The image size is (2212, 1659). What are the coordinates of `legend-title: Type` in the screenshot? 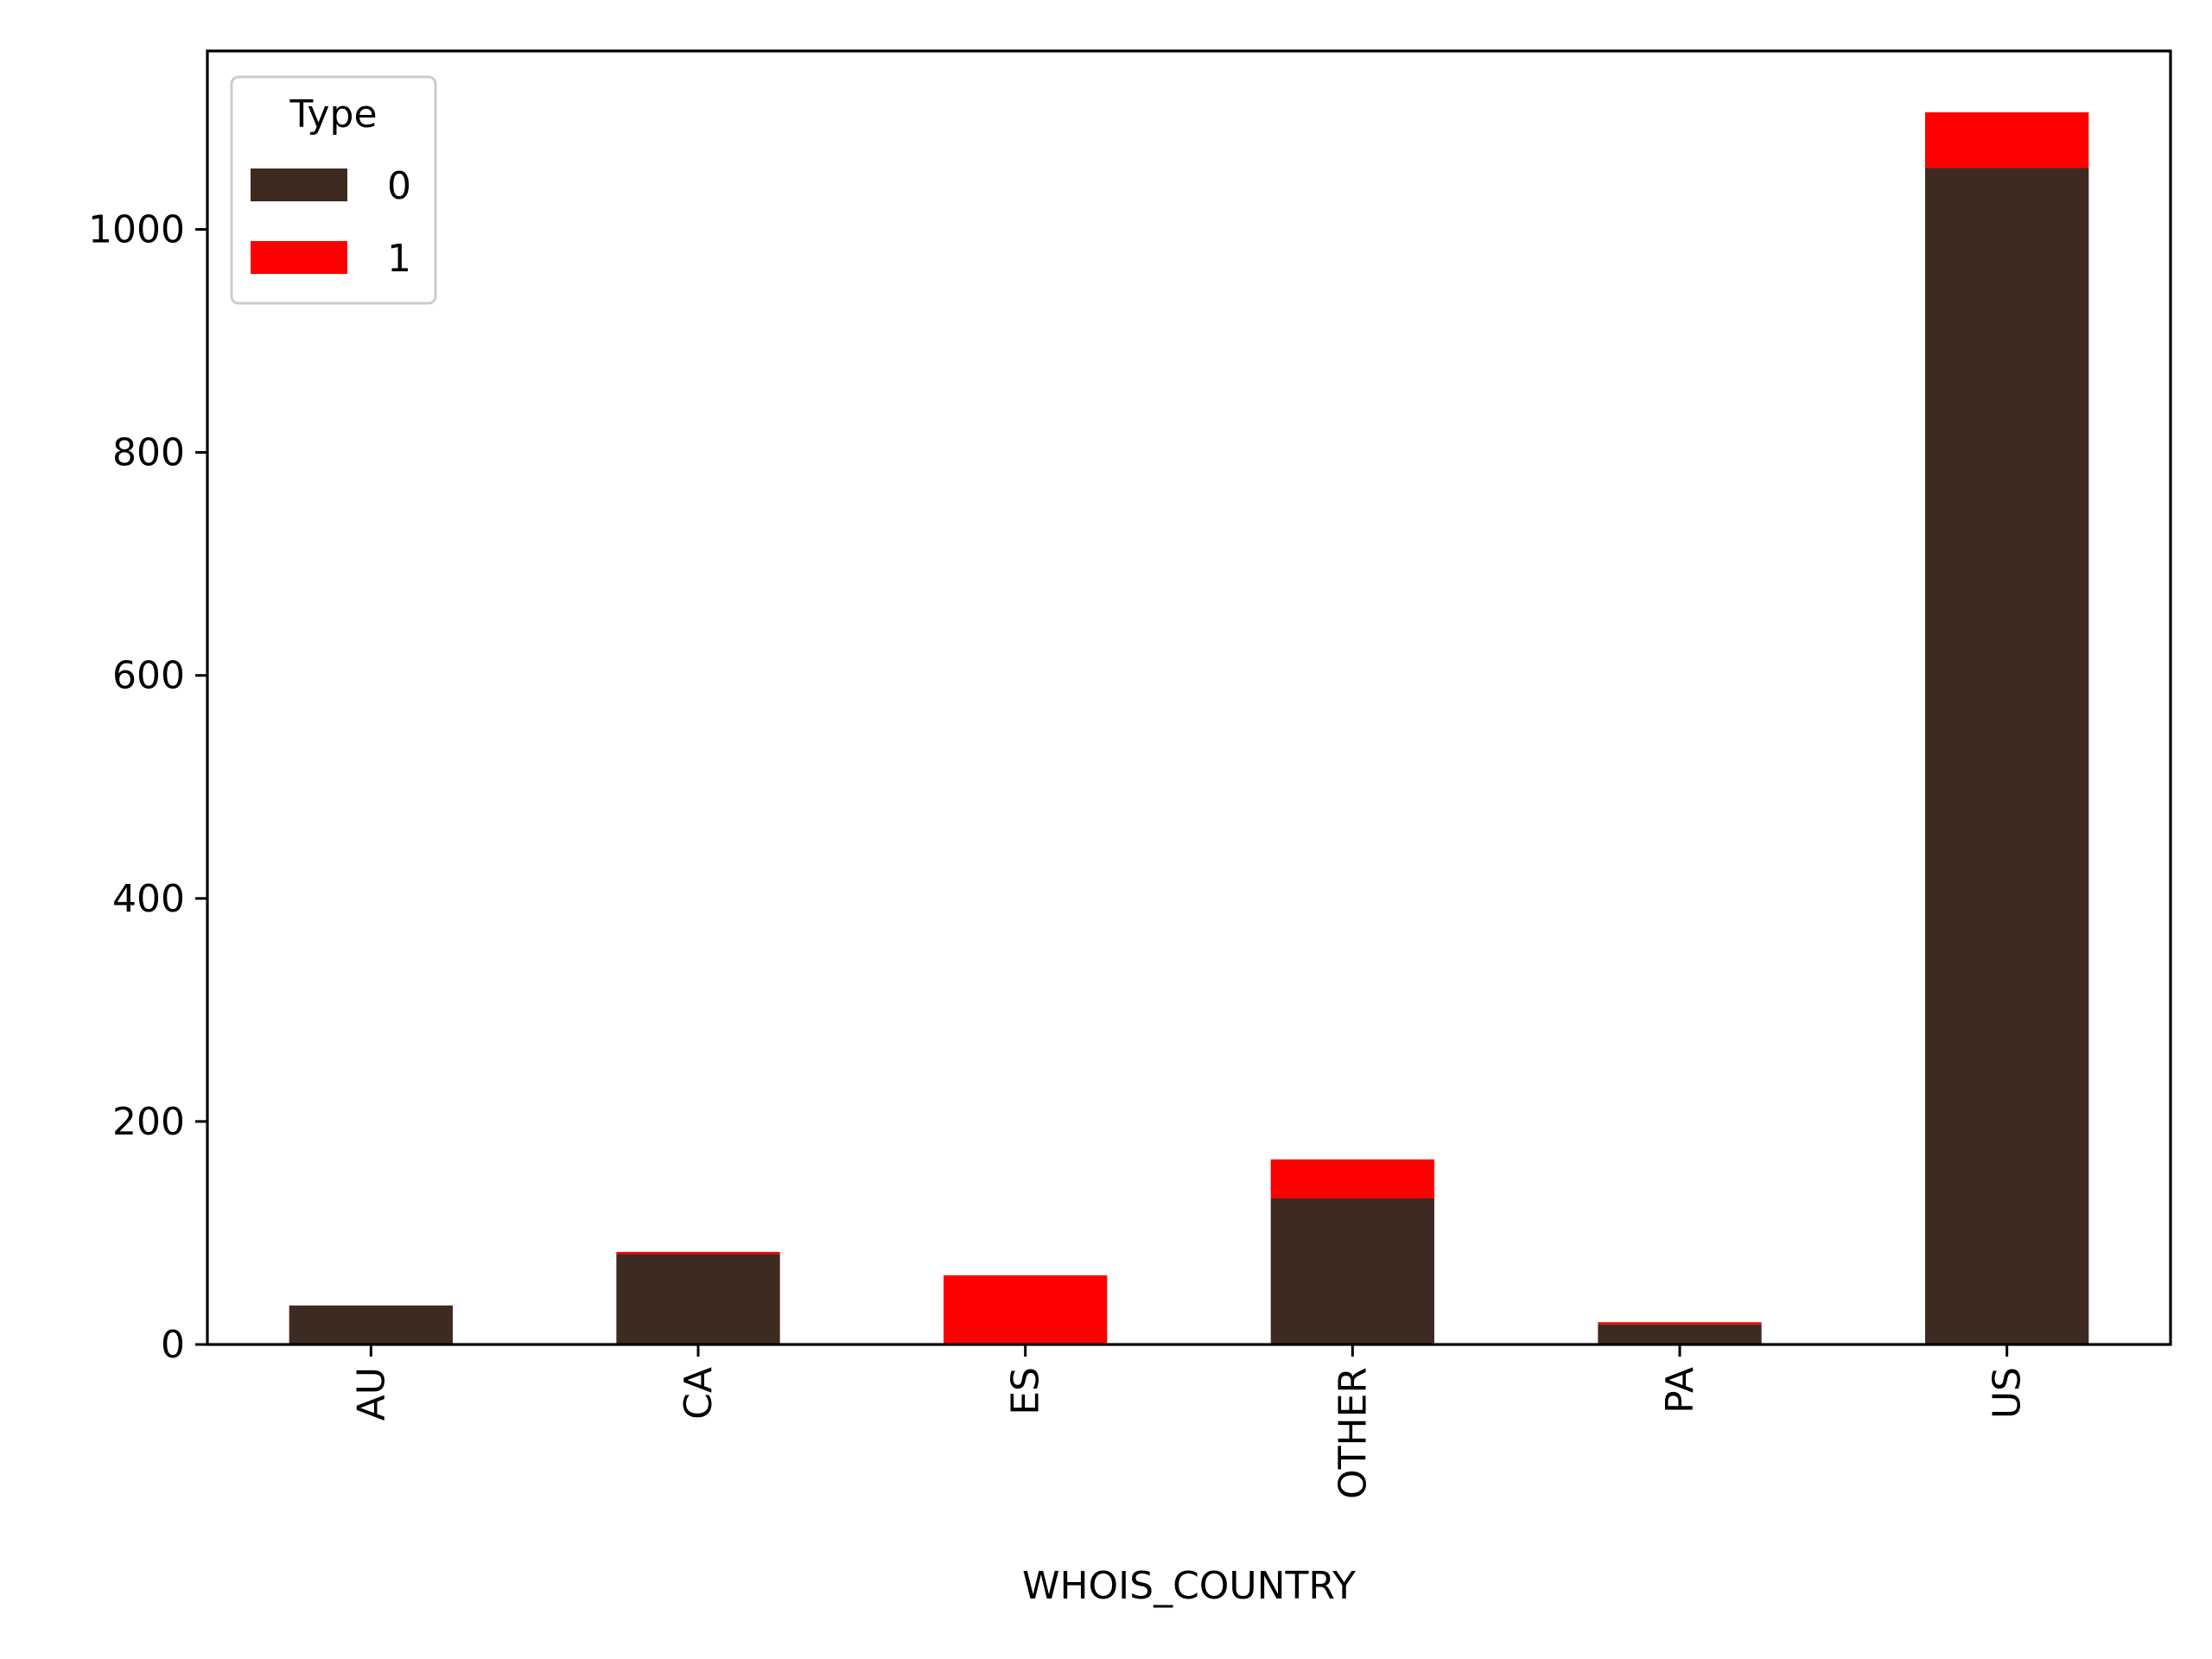 It's located at (333, 114).